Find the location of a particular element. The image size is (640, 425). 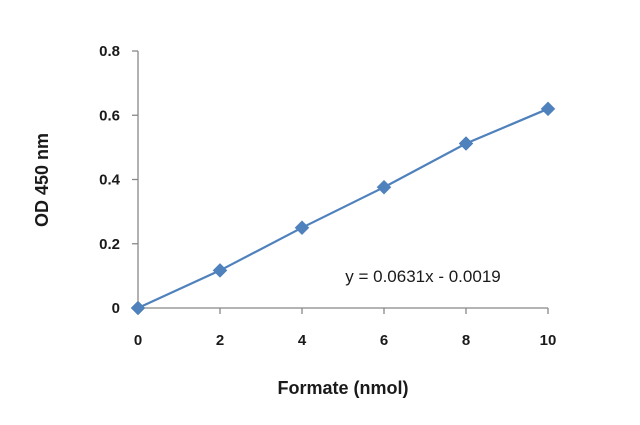

y-ticks: 0 0.2 0.4 0.6 0.8 is located at coordinates (118, 180).